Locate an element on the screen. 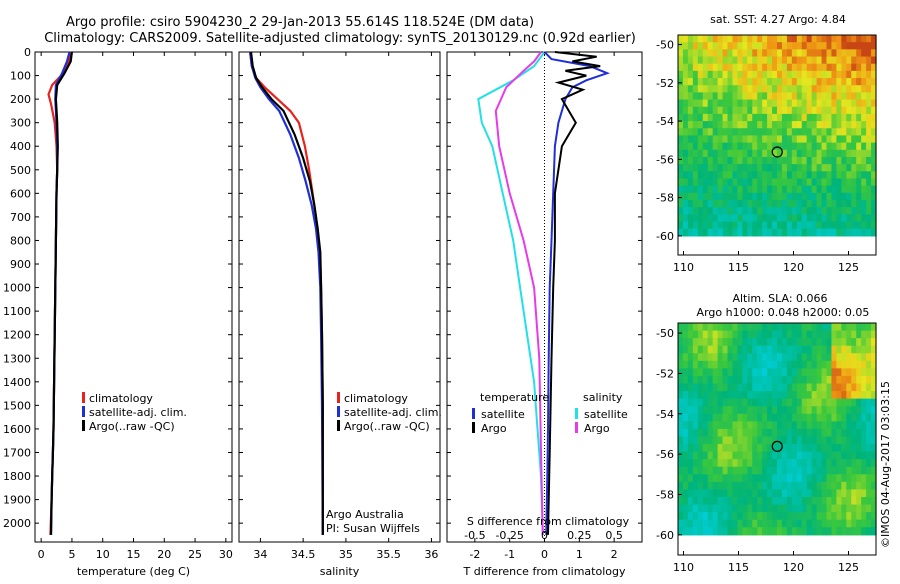 This screenshot has height=584, width=900. float-info-line1: Argo Australia is located at coordinates (365, 514).